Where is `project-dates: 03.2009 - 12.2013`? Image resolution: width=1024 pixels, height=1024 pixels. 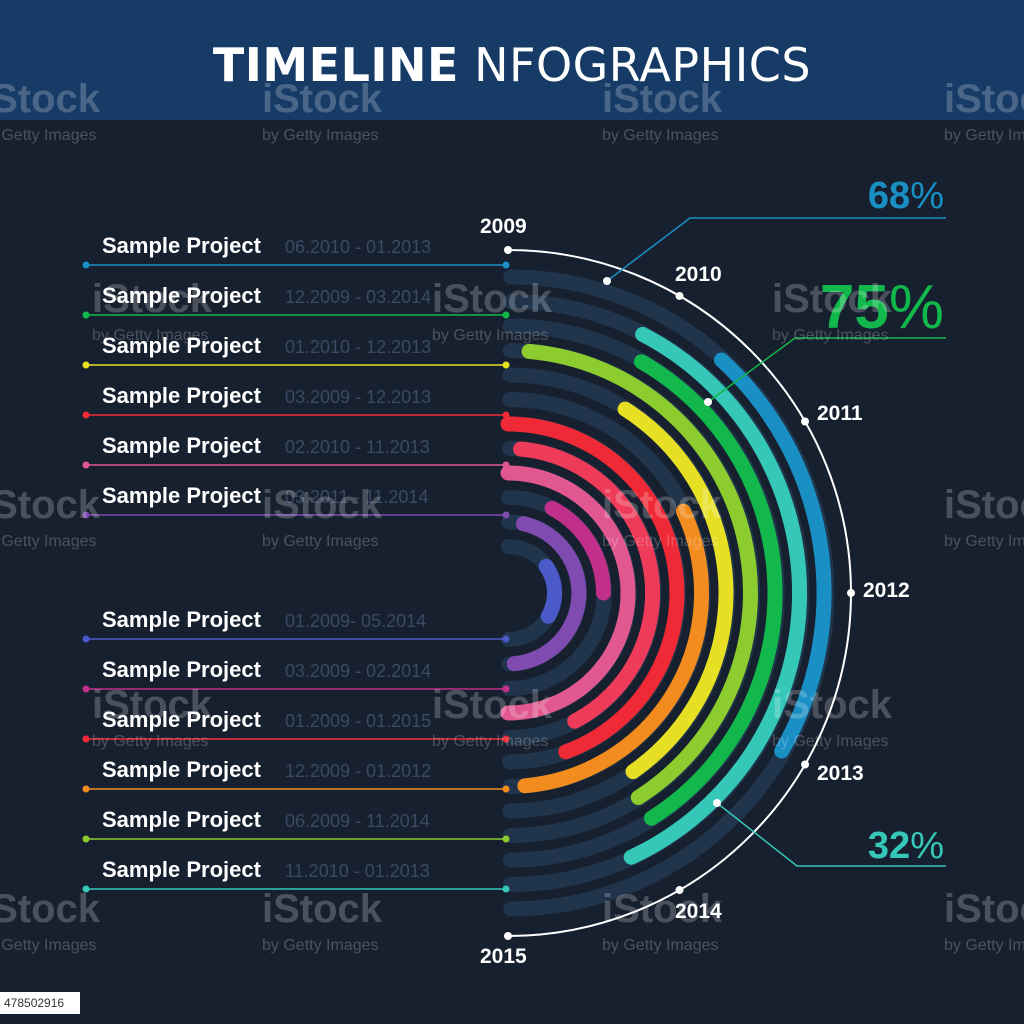
project-dates: 03.2009 - 12.2013 is located at coordinates (358, 397).